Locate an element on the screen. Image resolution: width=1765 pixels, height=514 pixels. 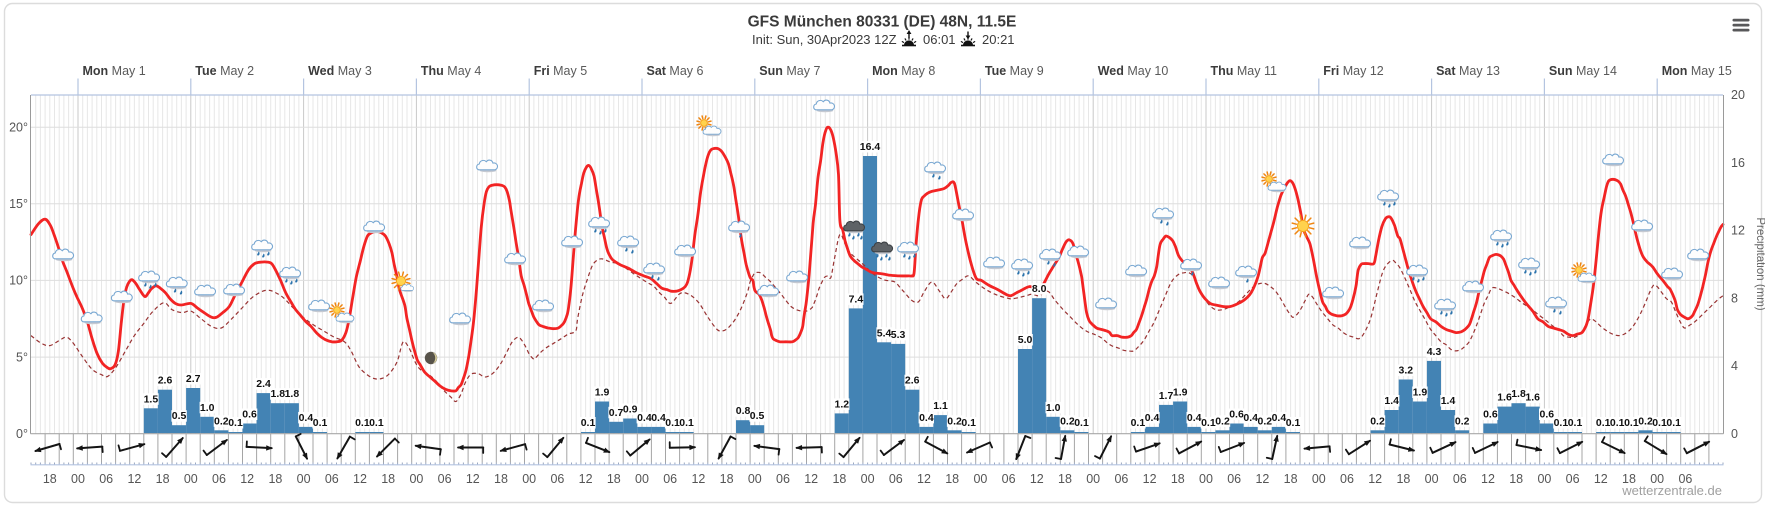
svg-text: Sun May 7 is located at coordinates (789, 71).